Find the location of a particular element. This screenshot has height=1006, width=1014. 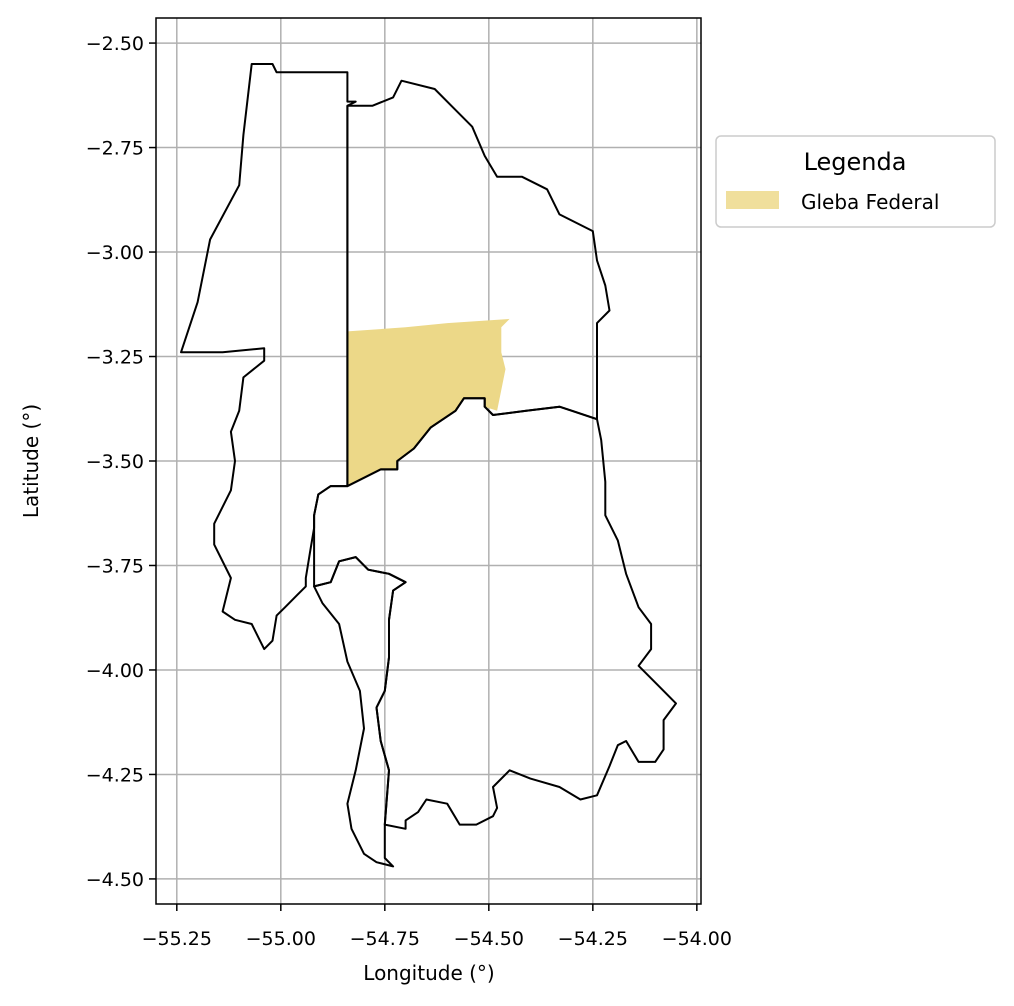

x-tick-label: −54.50 is located at coordinates (489, 939).